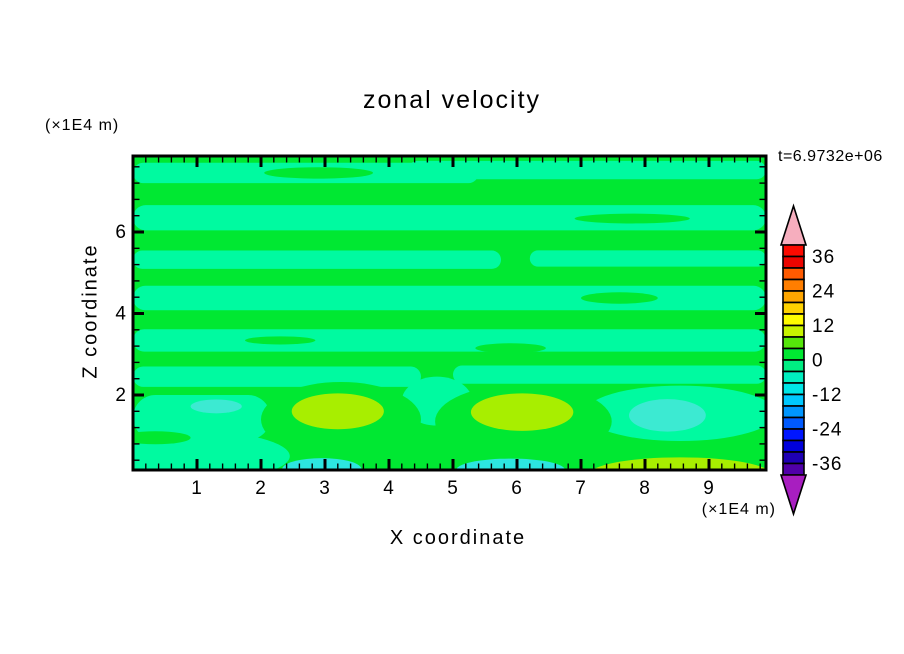 This screenshot has height=654, width=904. I want to click on colorbar-over-arrow, so click(793, 224).